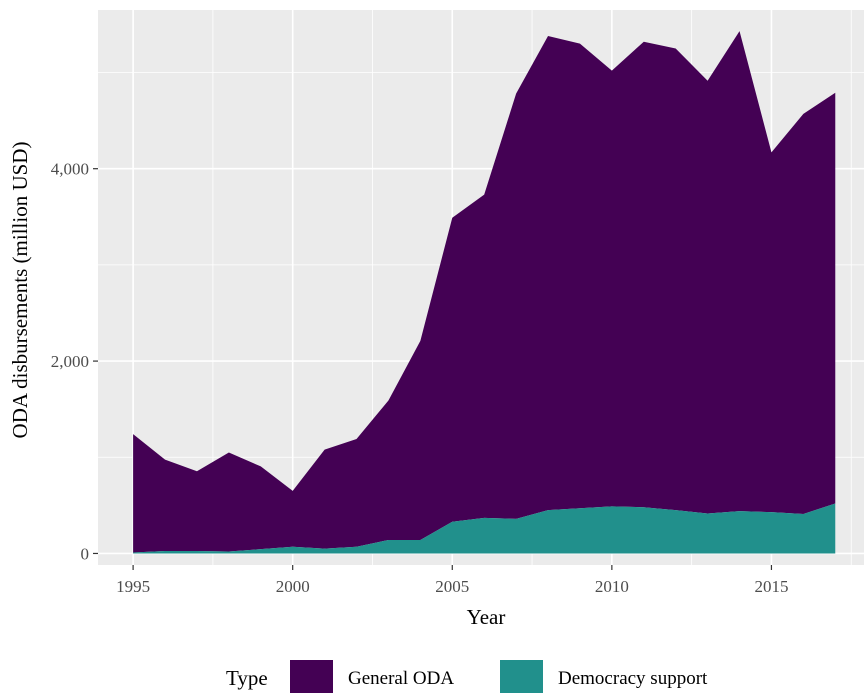 This screenshot has width=864, height=695. I want to click on x-axis-title: Year, so click(486, 617).